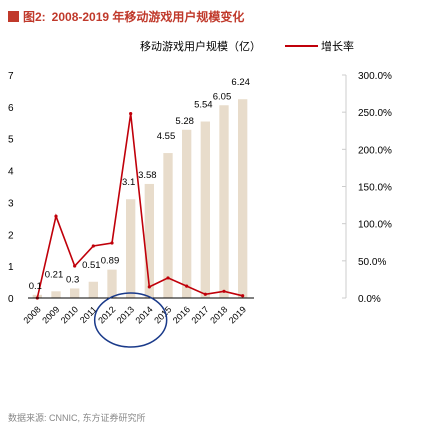 Image resolution: width=433 pixels, height=434 pixels. Describe the element at coordinates (181, 314) in the screenshot. I see `x-tick: 2016` at that location.